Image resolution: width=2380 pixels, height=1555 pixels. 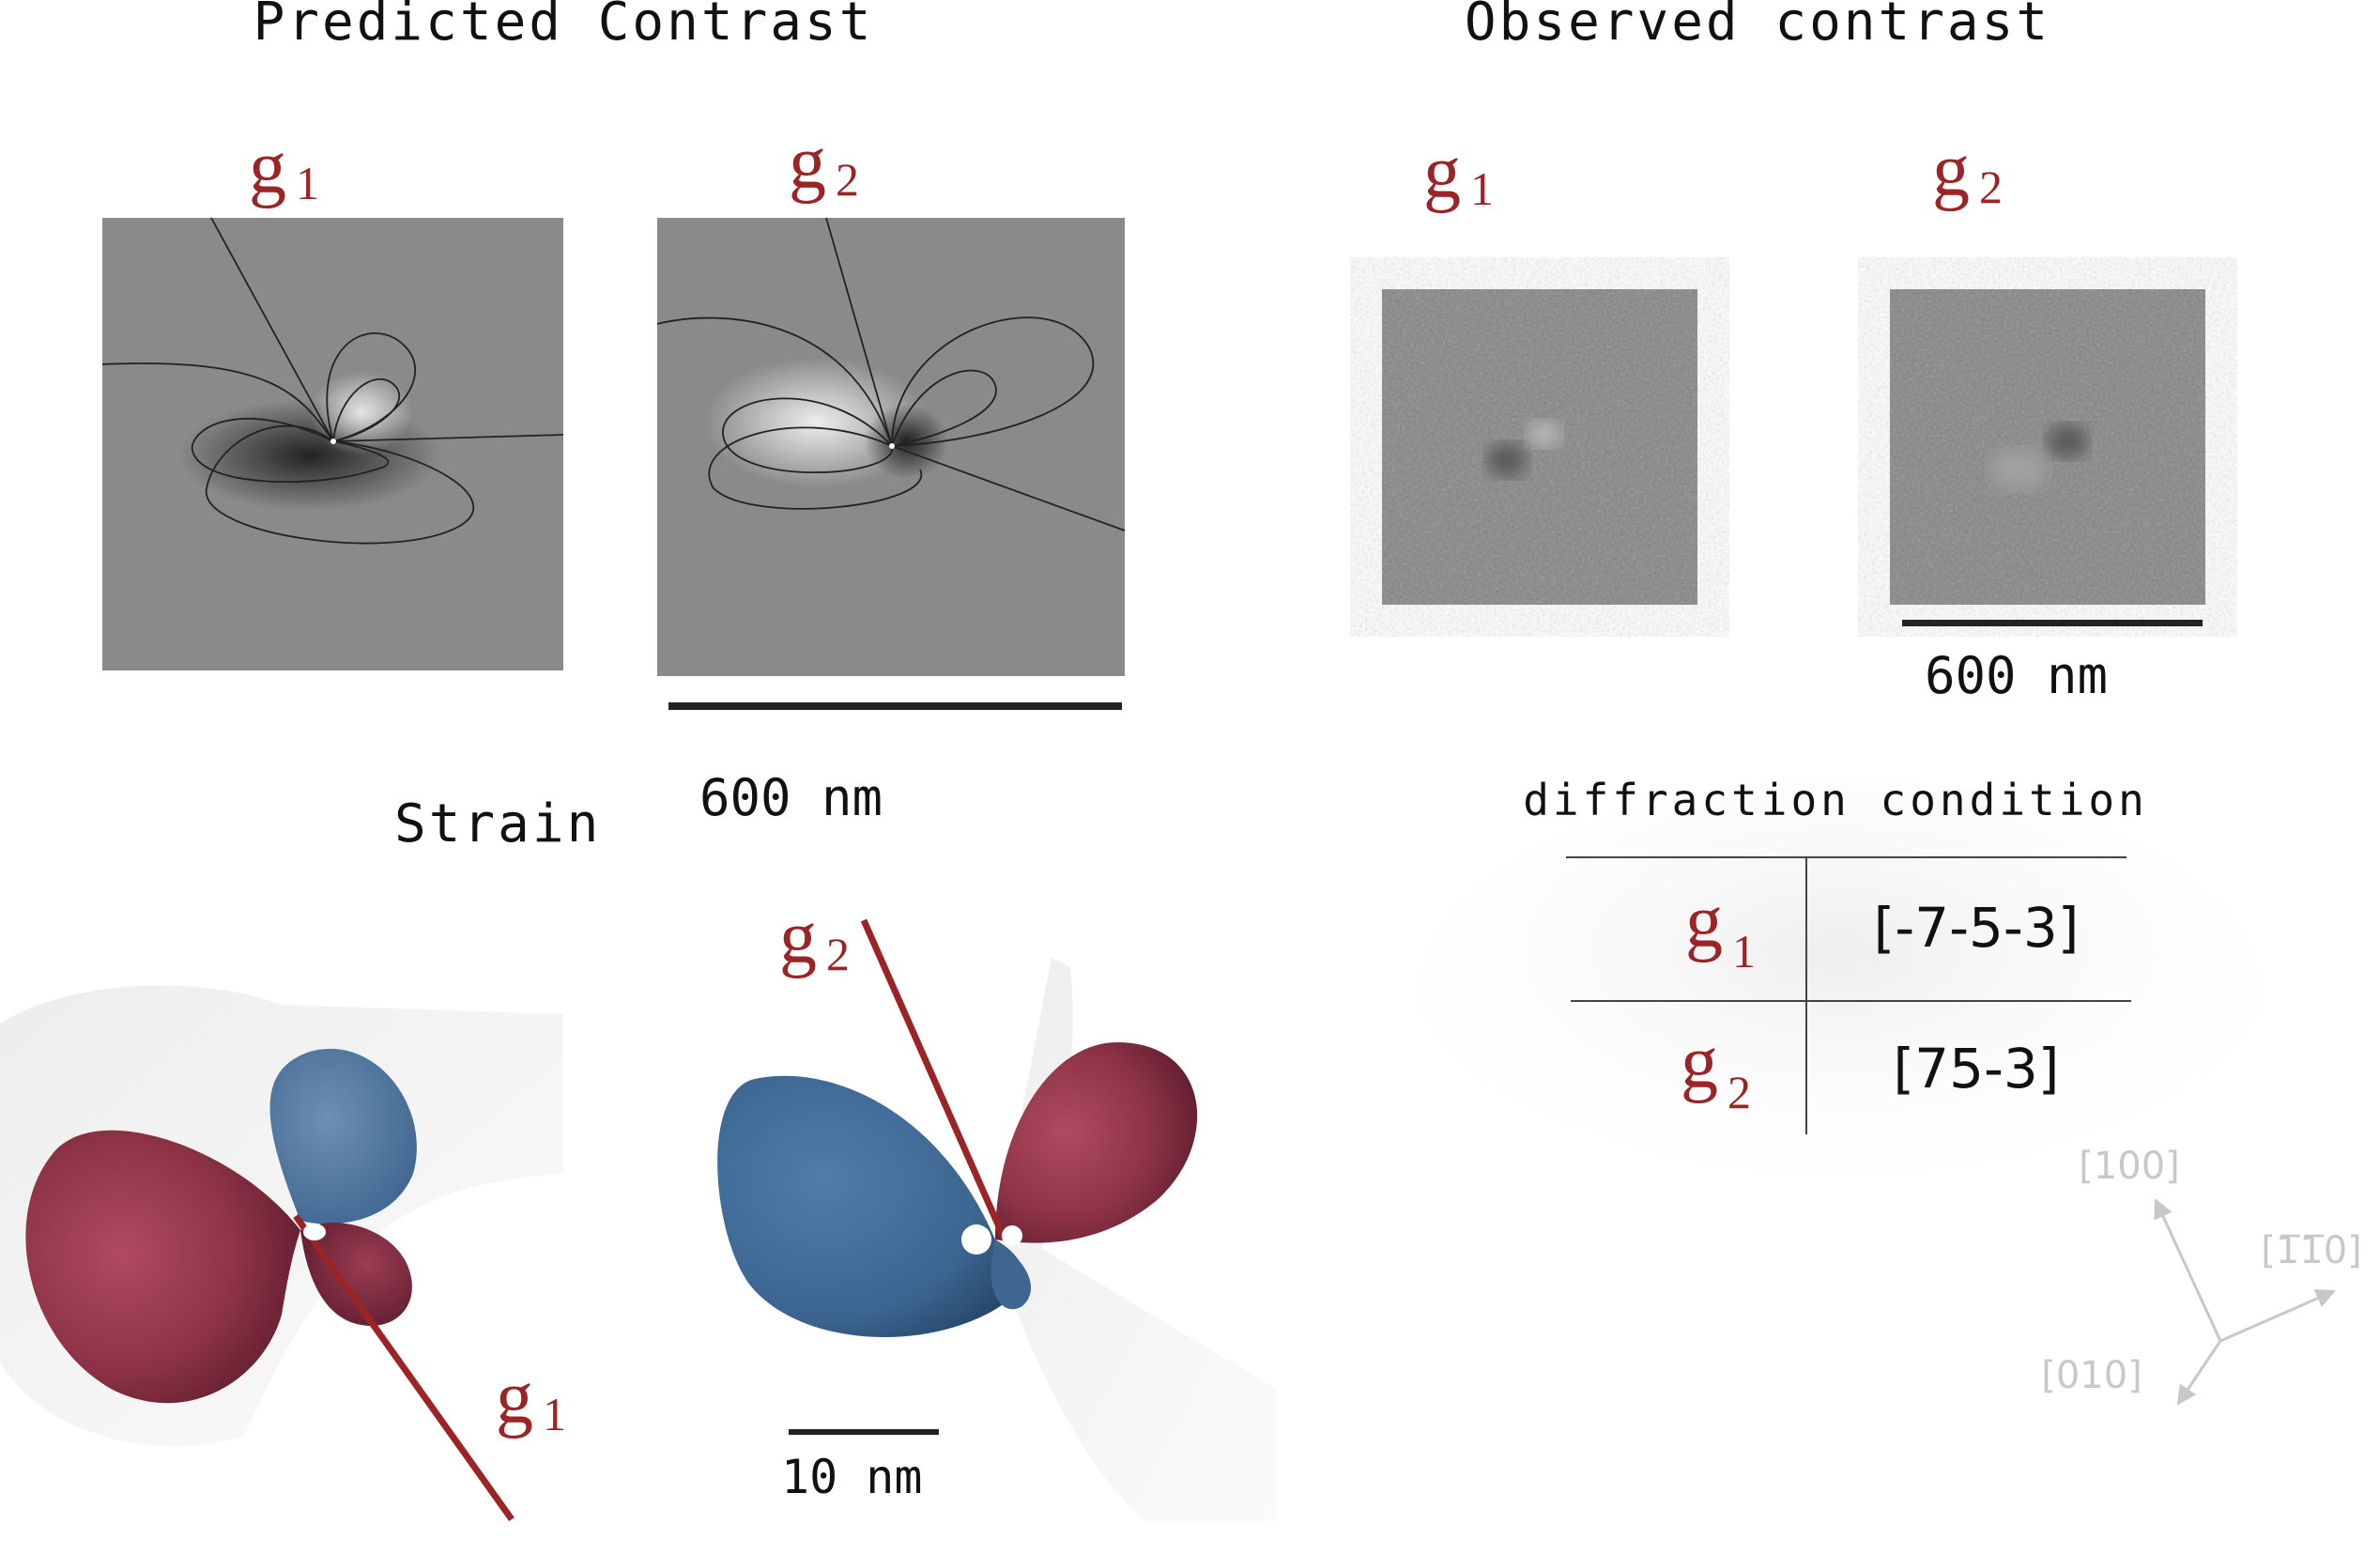 What do you see at coordinates (2277, 1315) in the screenshot?
I see `axis-110-arrow` at bounding box center [2277, 1315].